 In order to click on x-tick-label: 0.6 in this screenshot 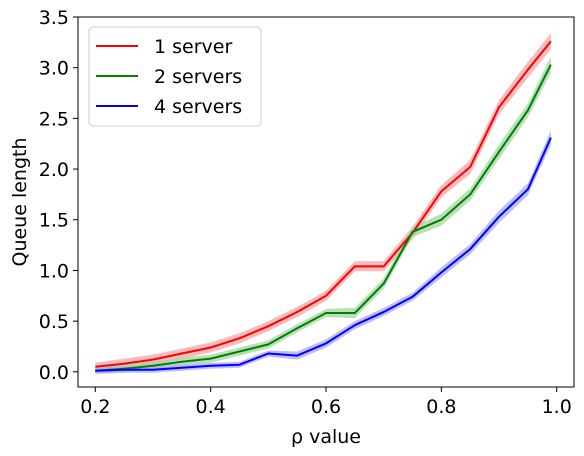, I will do `click(326, 407)`.